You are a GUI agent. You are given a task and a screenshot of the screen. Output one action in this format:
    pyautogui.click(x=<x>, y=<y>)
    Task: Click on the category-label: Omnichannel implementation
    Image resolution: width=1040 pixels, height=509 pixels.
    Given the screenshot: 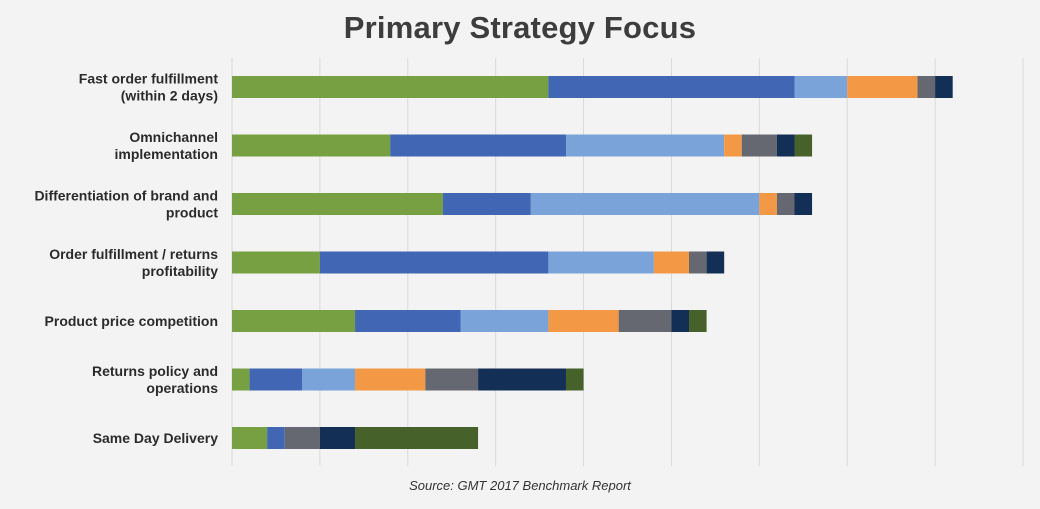 What is the action you would take?
    pyautogui.click(x=166, y=145)
    